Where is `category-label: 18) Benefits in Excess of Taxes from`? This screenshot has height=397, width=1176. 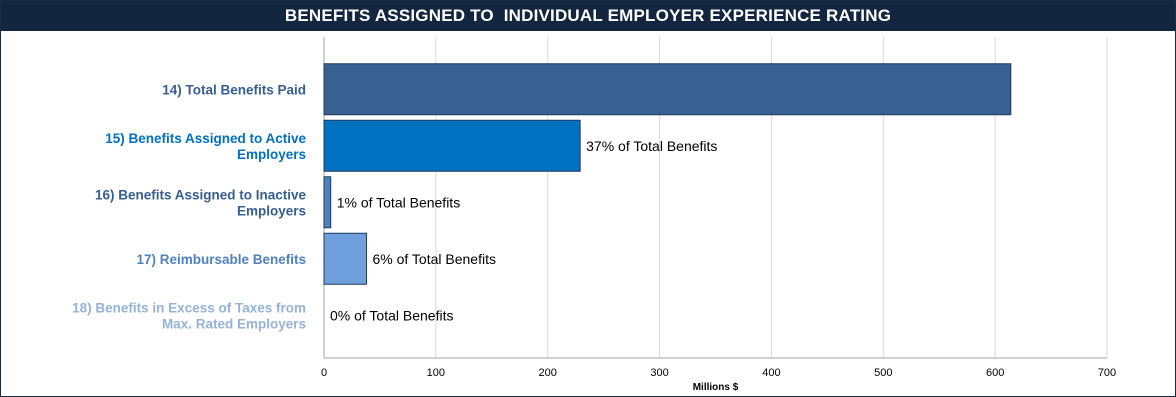
category-label: 18) Benefits in Excess of Taxes from is located at coordinates (189, 307).